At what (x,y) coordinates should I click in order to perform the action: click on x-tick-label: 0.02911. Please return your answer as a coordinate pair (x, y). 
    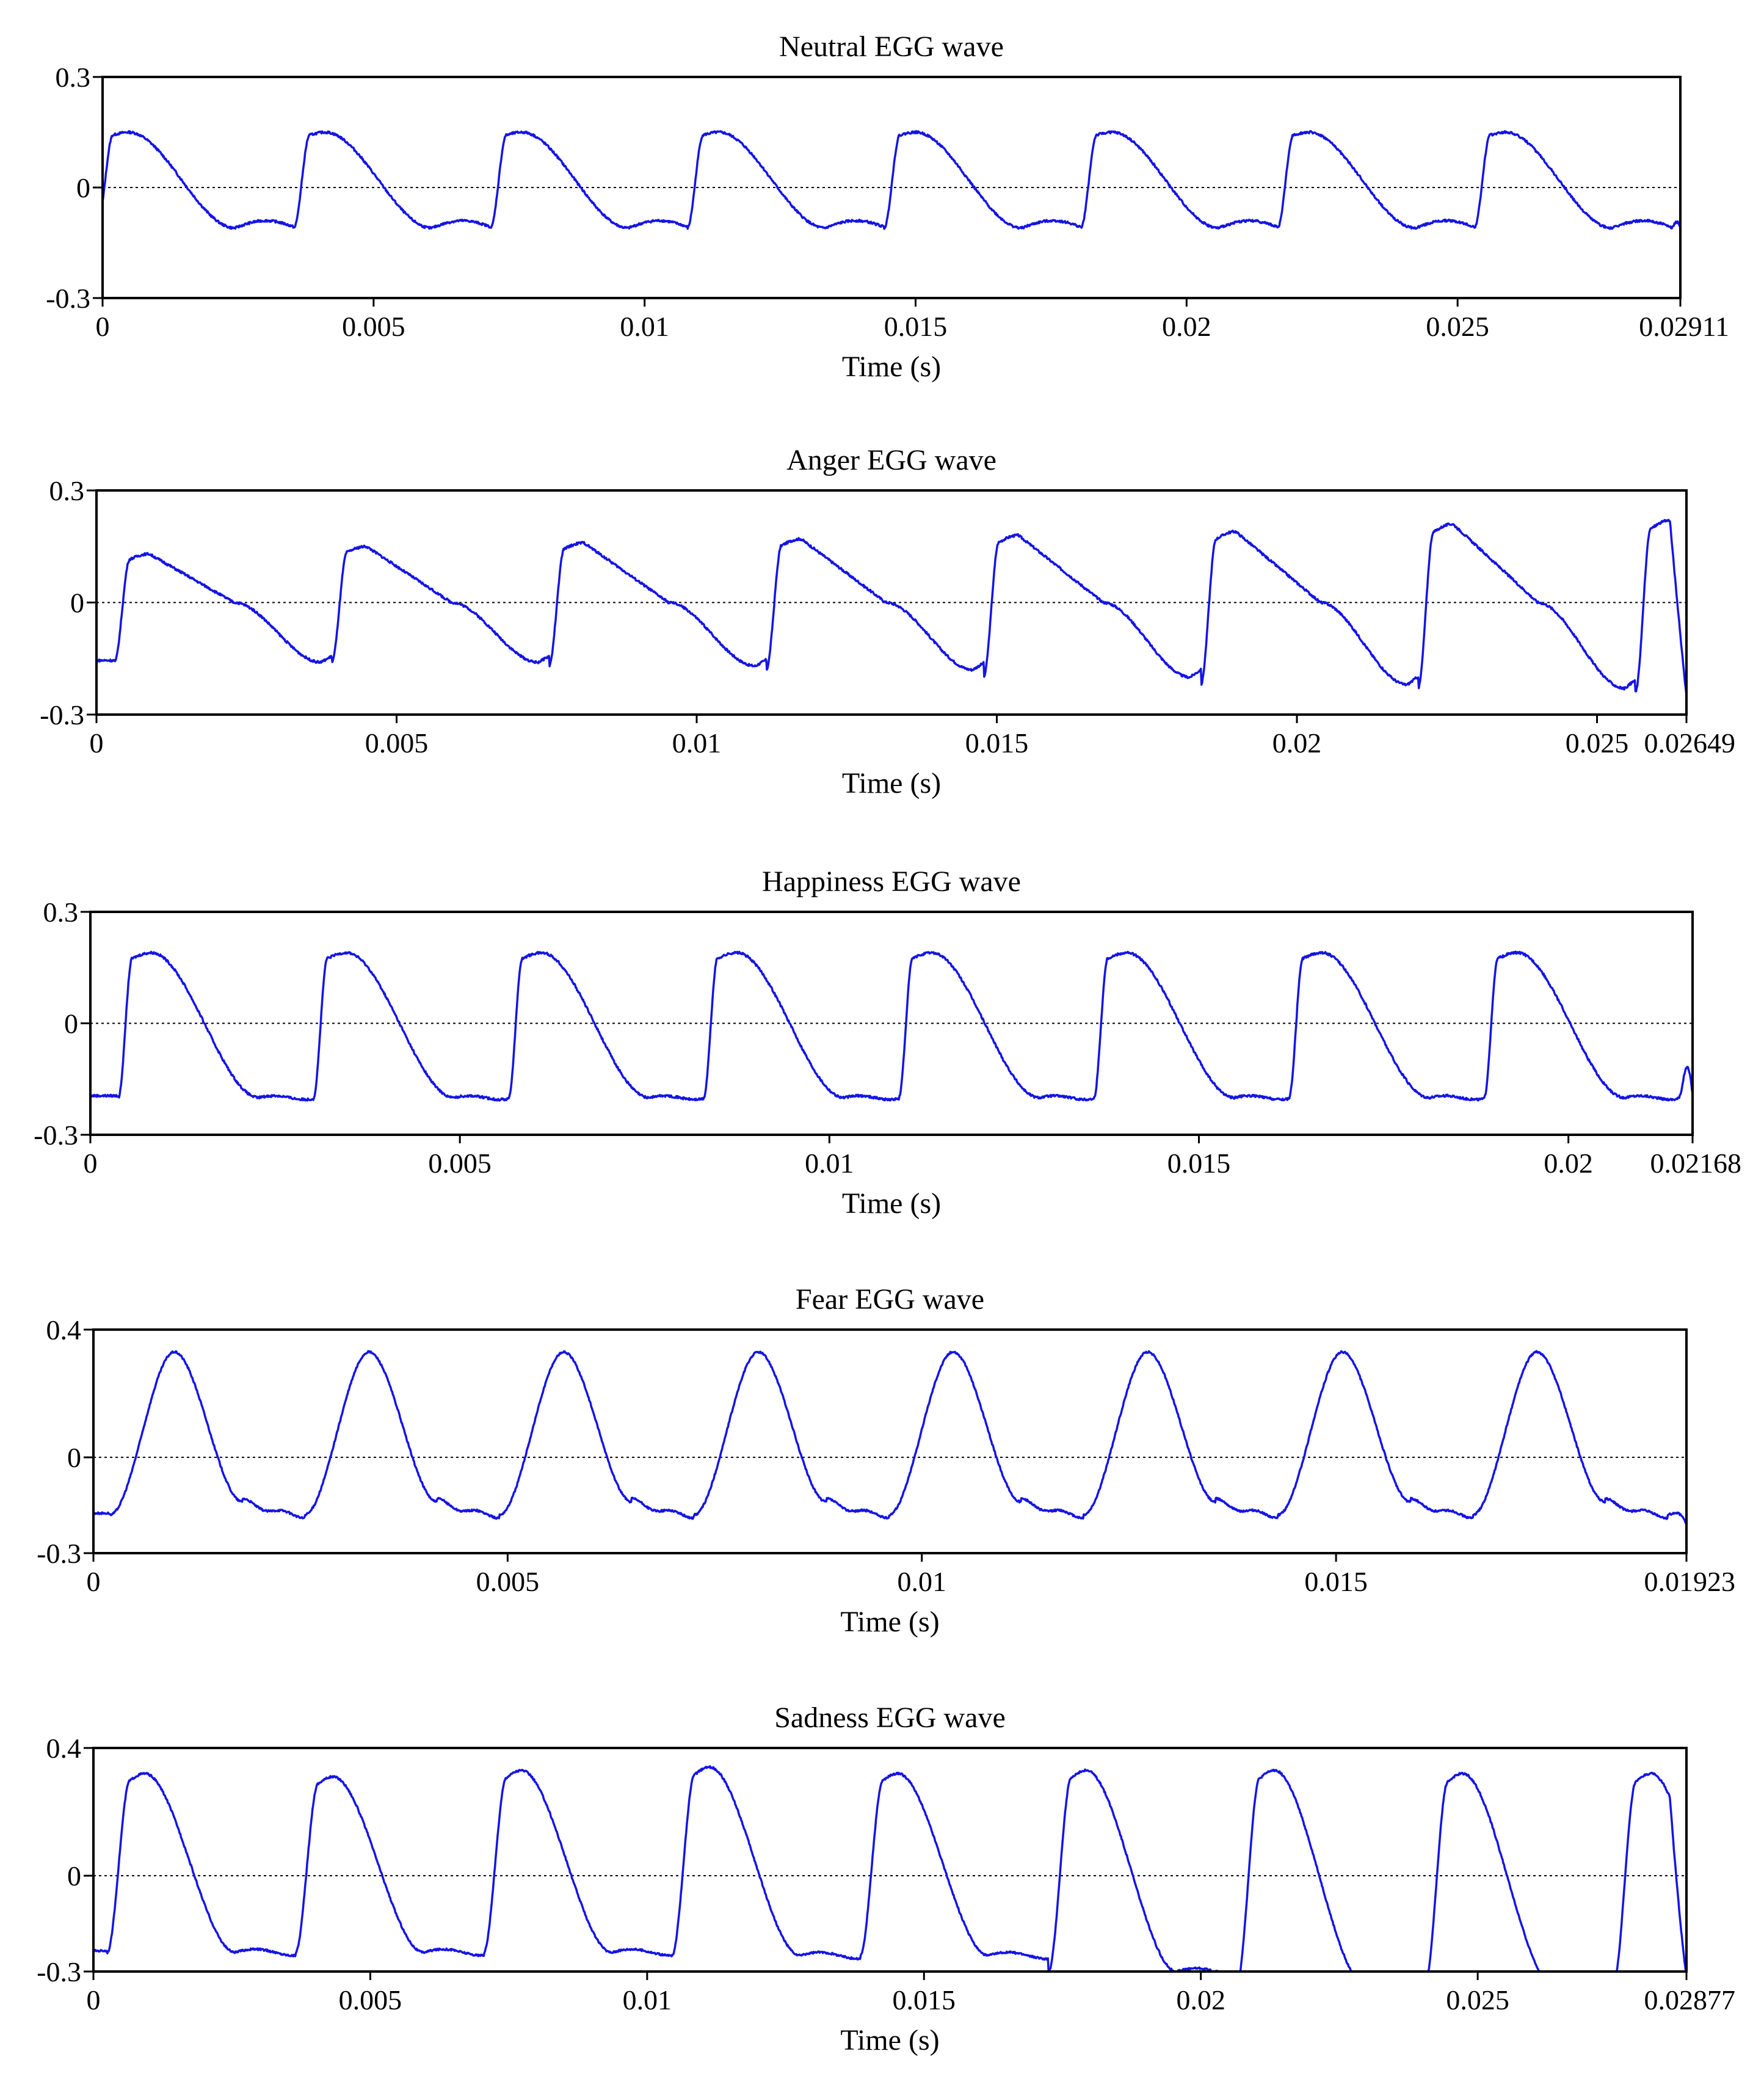
    Looking at the image, I should click on (1684, 326).